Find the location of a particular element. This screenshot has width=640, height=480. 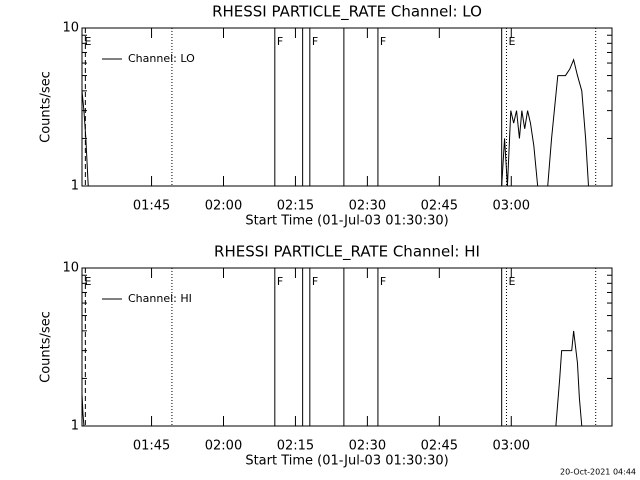

chart-title: RHESSI PARTICLE_RATE Channel: HI is located at coordinates (347, 252).